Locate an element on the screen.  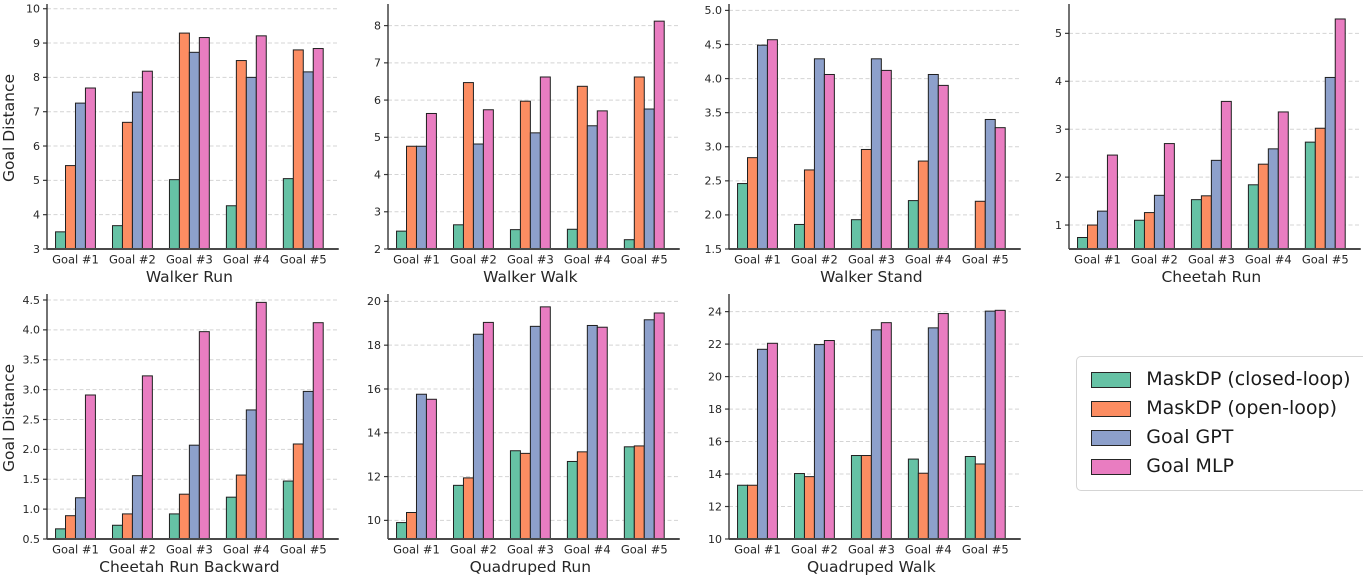
y-tick-label: 24 is located at coordinates (715, 311).